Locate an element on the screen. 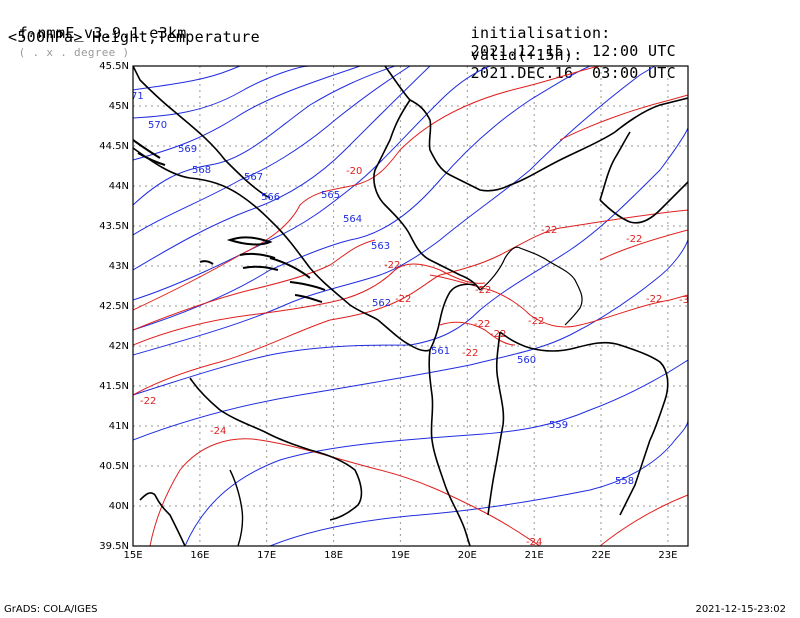  x-tick-label: 19E is located at coordinates (400, 555).